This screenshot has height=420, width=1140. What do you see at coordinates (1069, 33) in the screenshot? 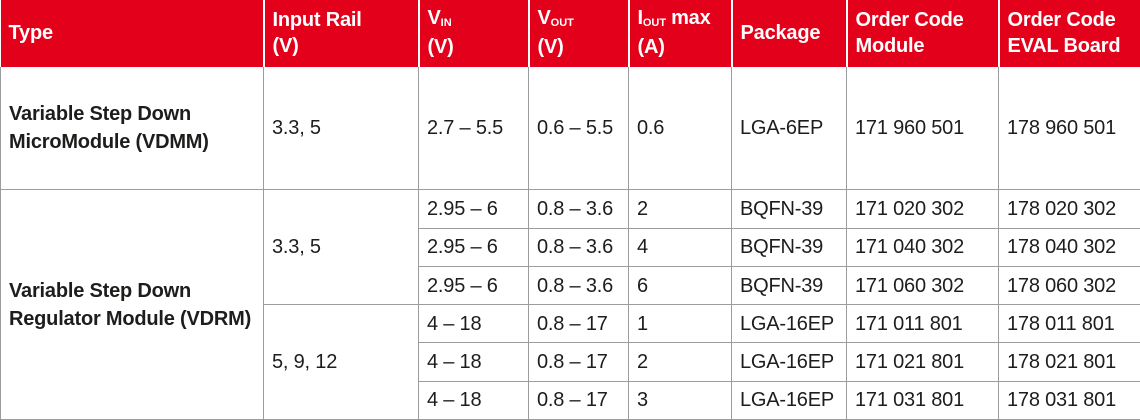
I see `col-header-order-code-eval-board: Order Code EVAL Board` at bounding box center [1069, 33].